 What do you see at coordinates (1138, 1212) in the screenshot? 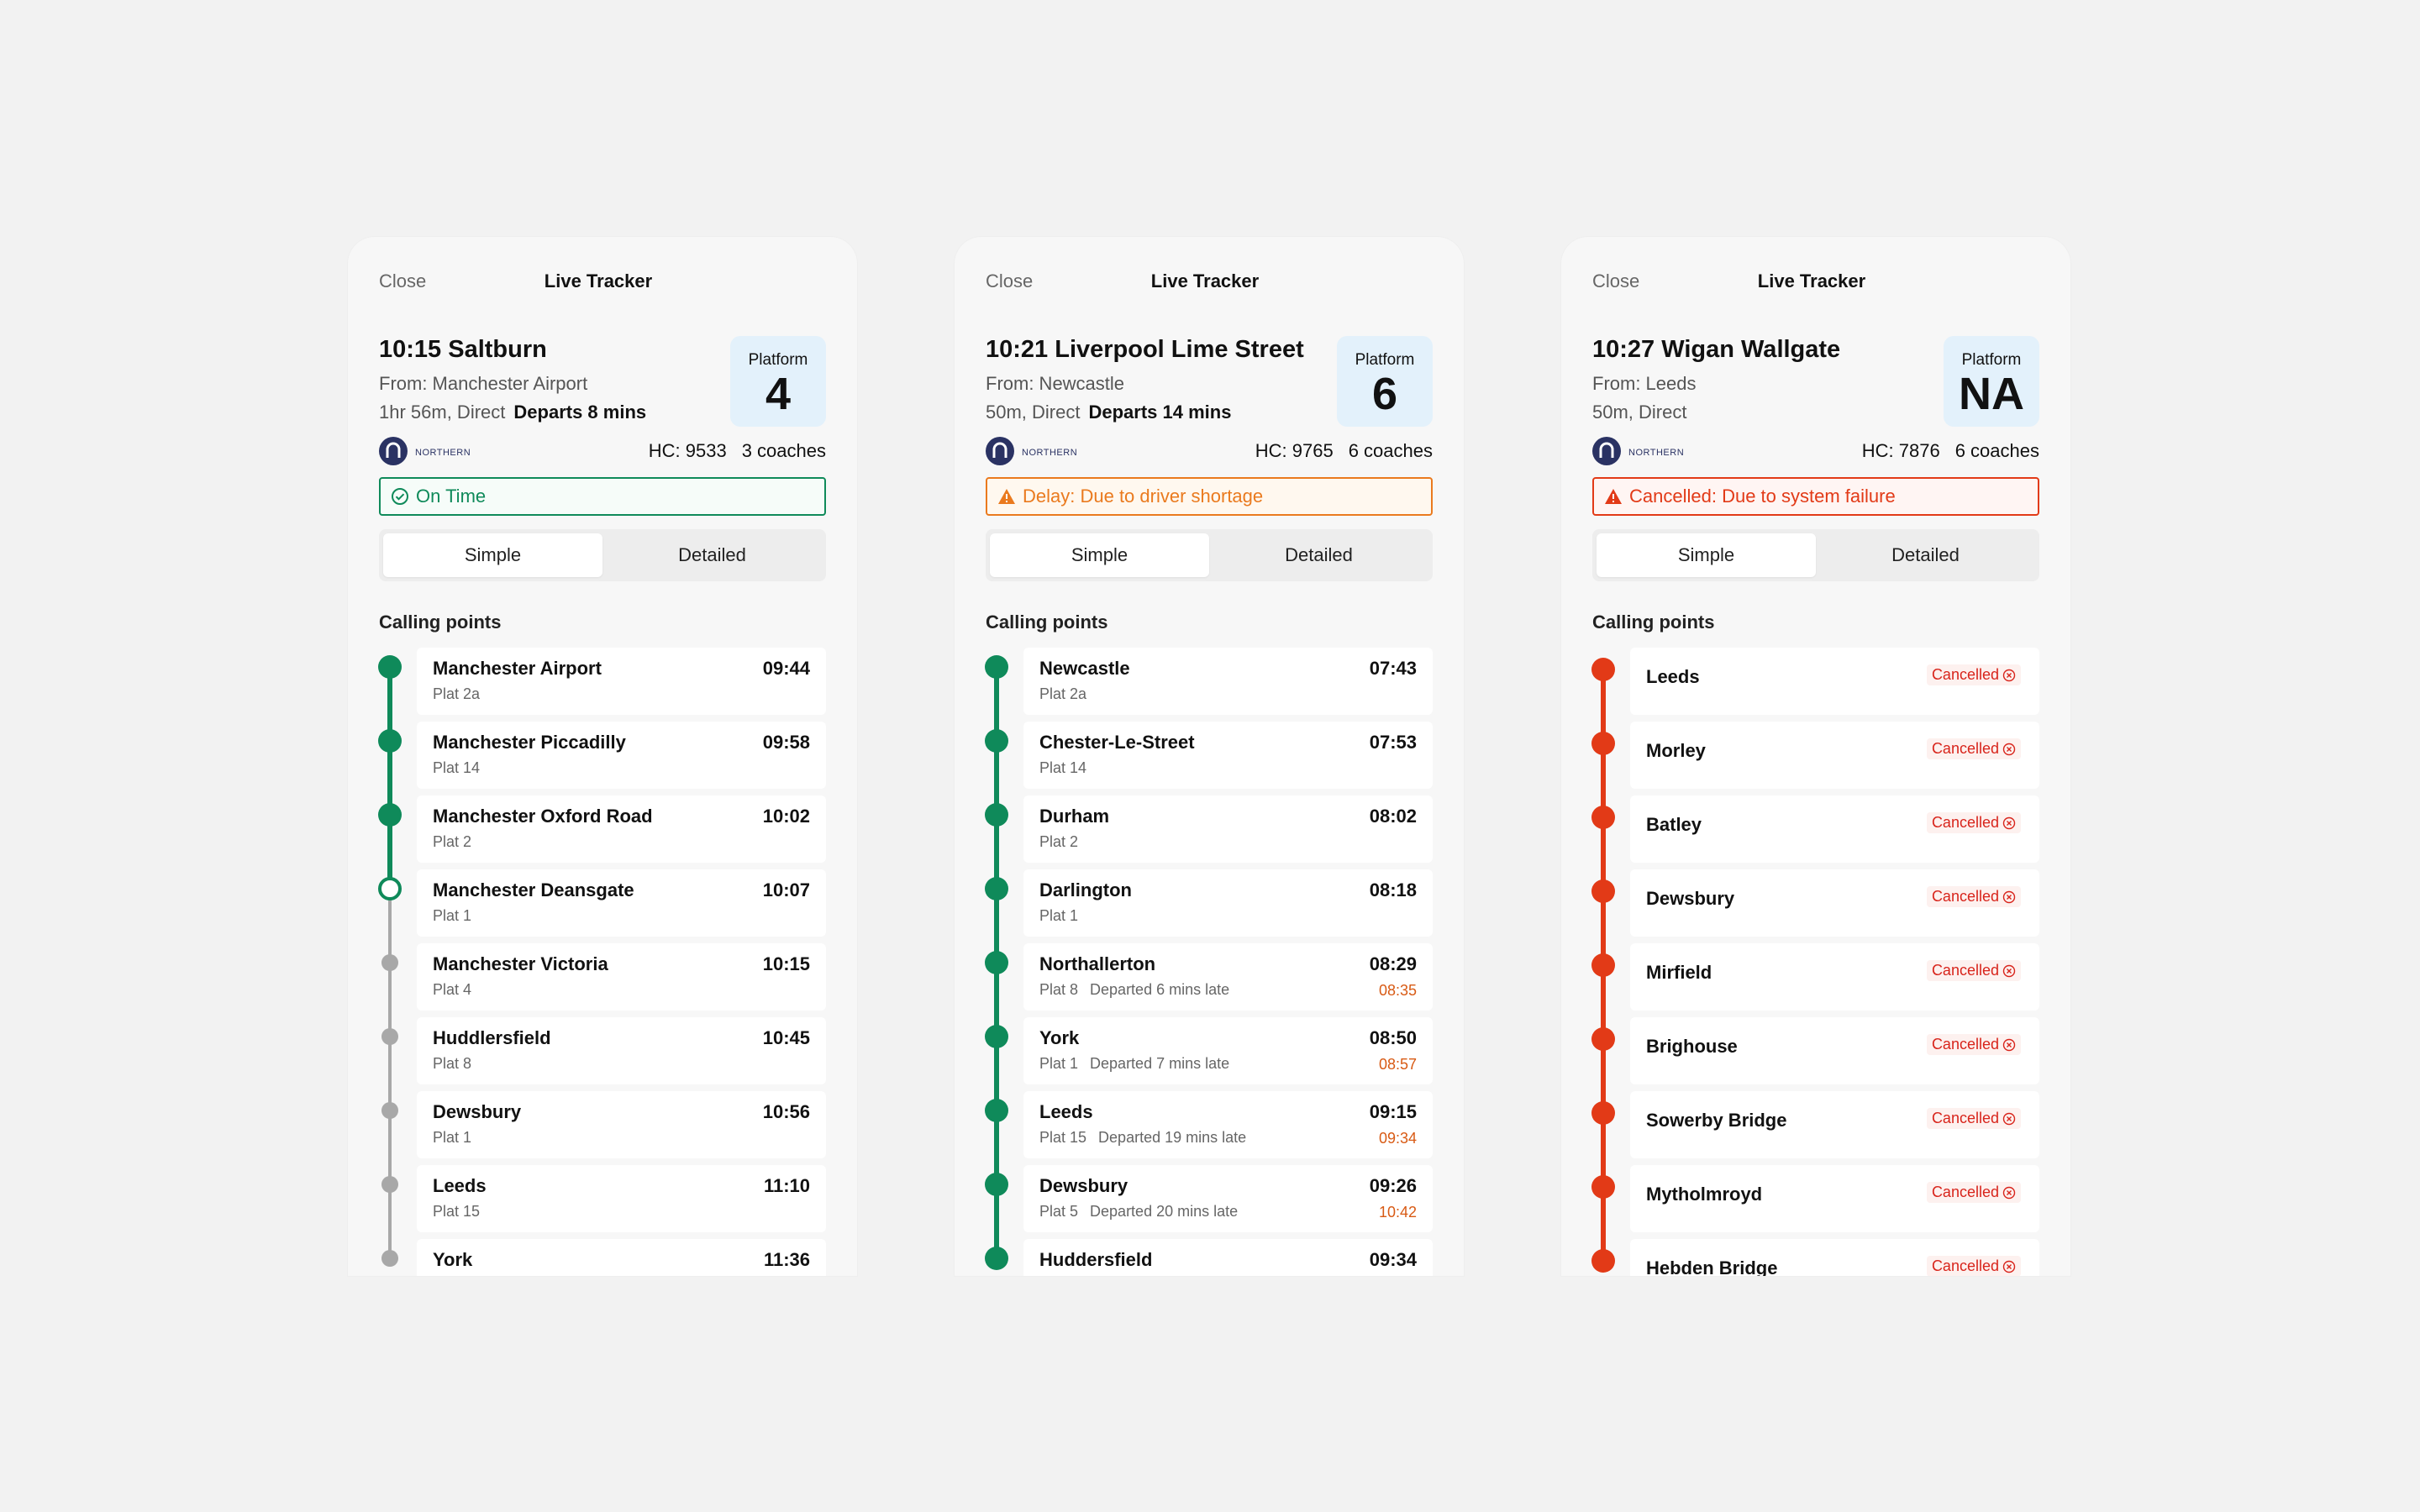
I see `platform-info: Plat 5 Departed 20 mins late` at bounding box center [1138, 1212].